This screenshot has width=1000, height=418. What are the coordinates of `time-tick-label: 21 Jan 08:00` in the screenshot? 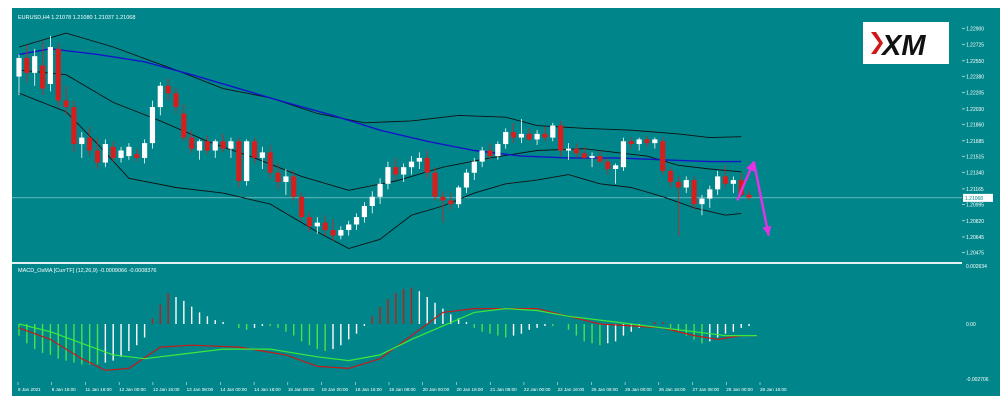 It's located at (503, 389).